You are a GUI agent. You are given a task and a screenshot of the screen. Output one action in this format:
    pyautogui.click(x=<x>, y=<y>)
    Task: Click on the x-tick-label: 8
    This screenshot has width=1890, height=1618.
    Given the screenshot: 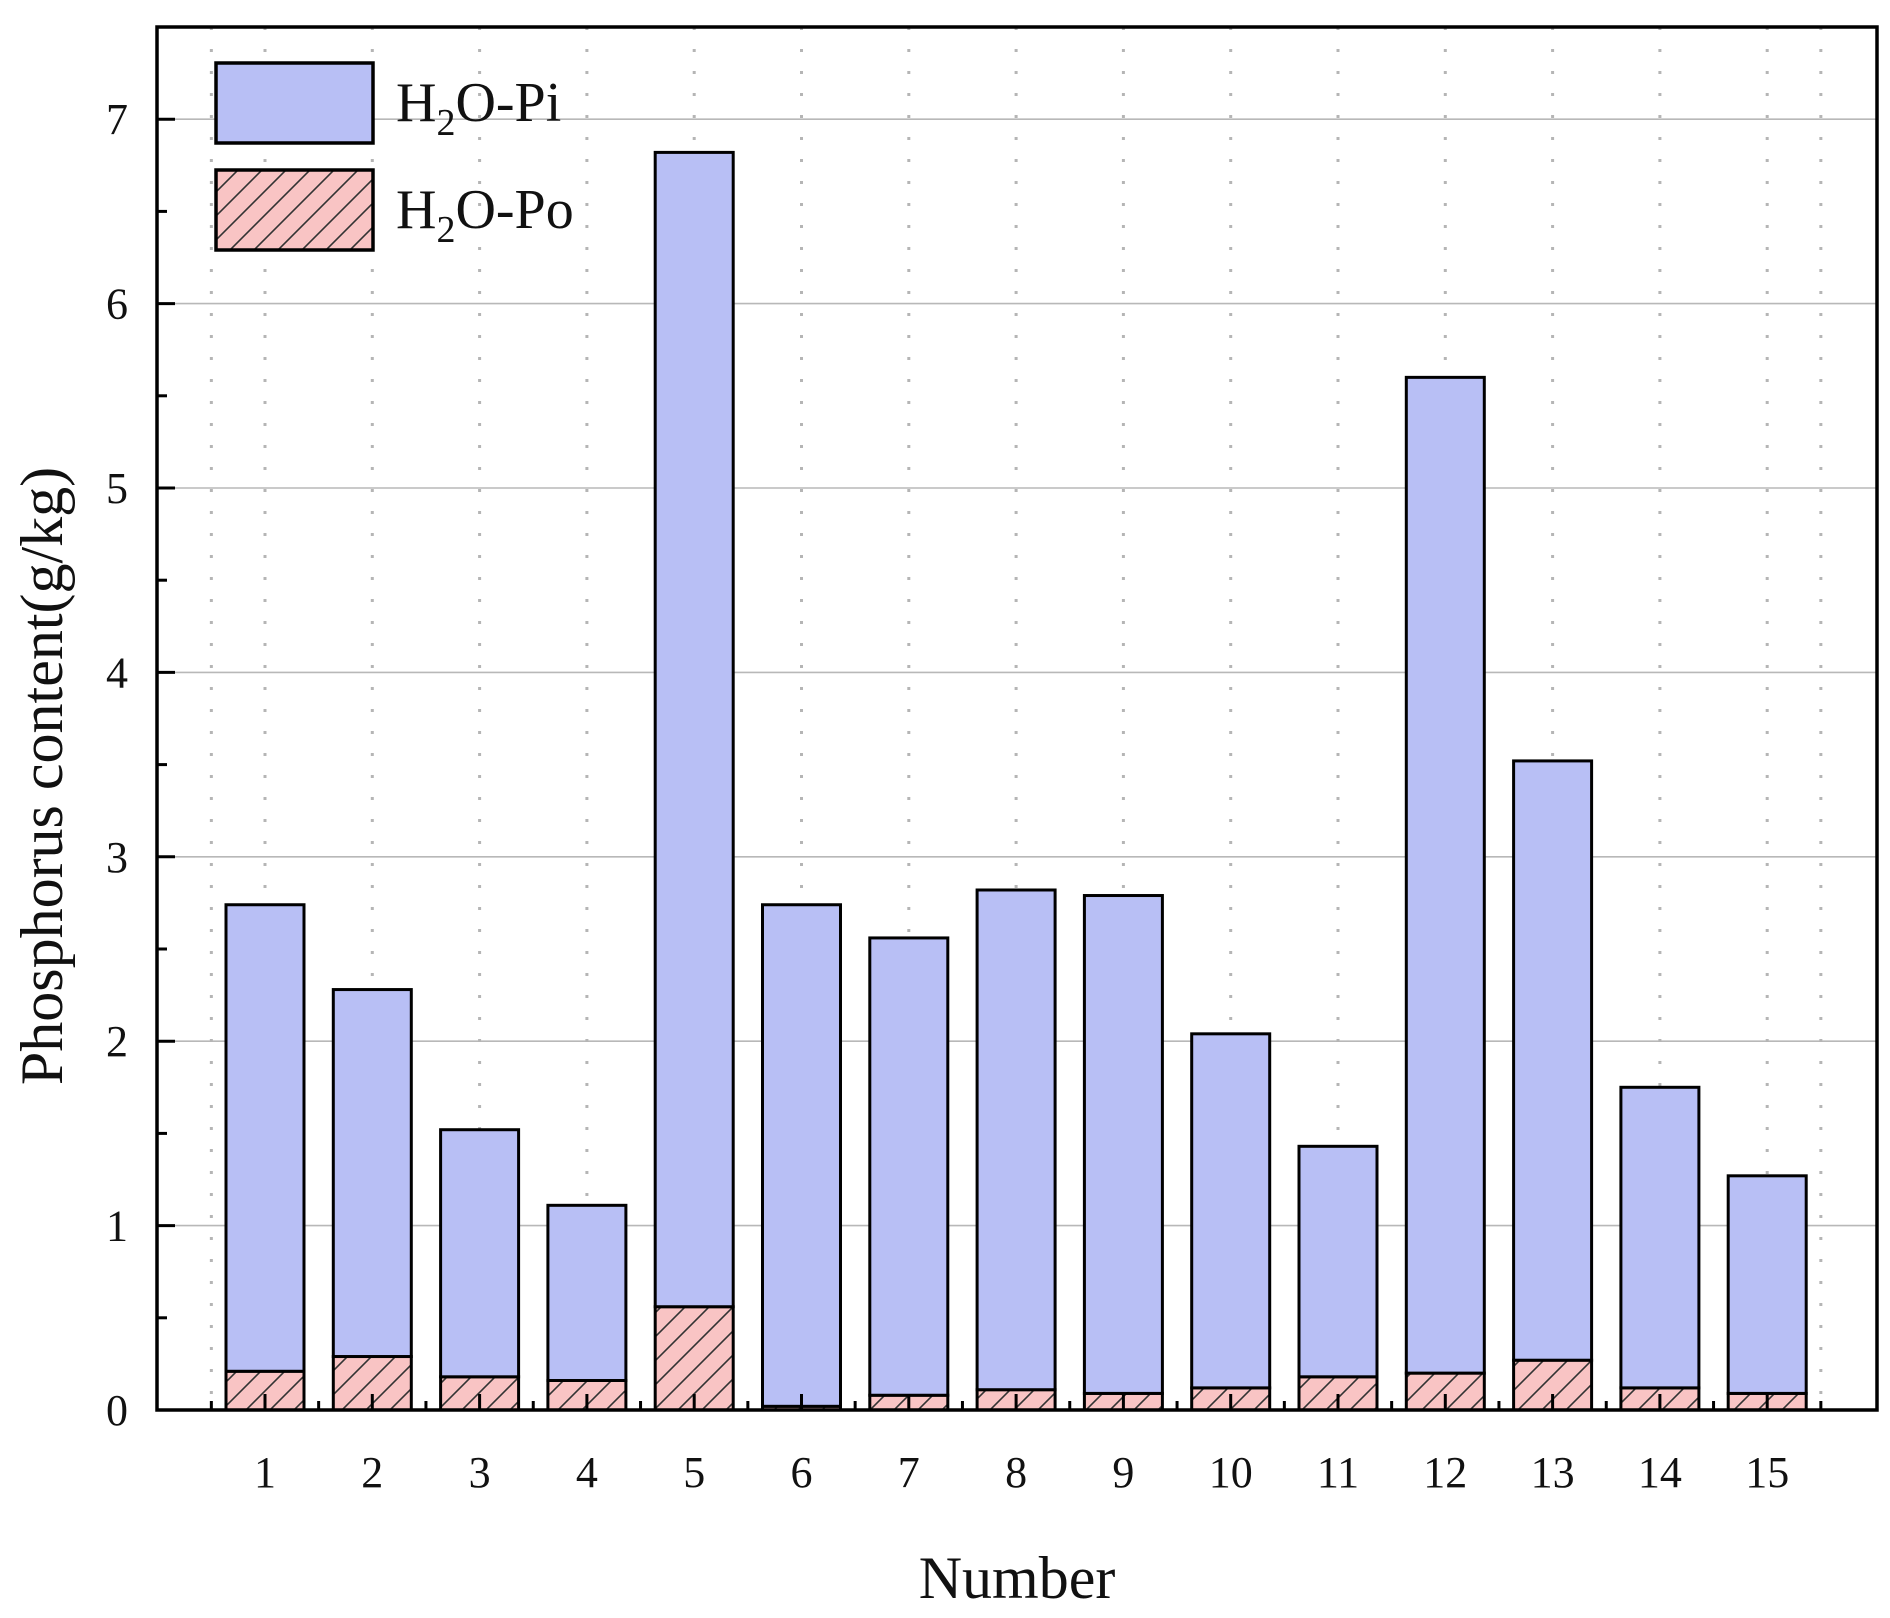 What is the action you would take?
    pyautogui.click(x=1016, y=1472)
    